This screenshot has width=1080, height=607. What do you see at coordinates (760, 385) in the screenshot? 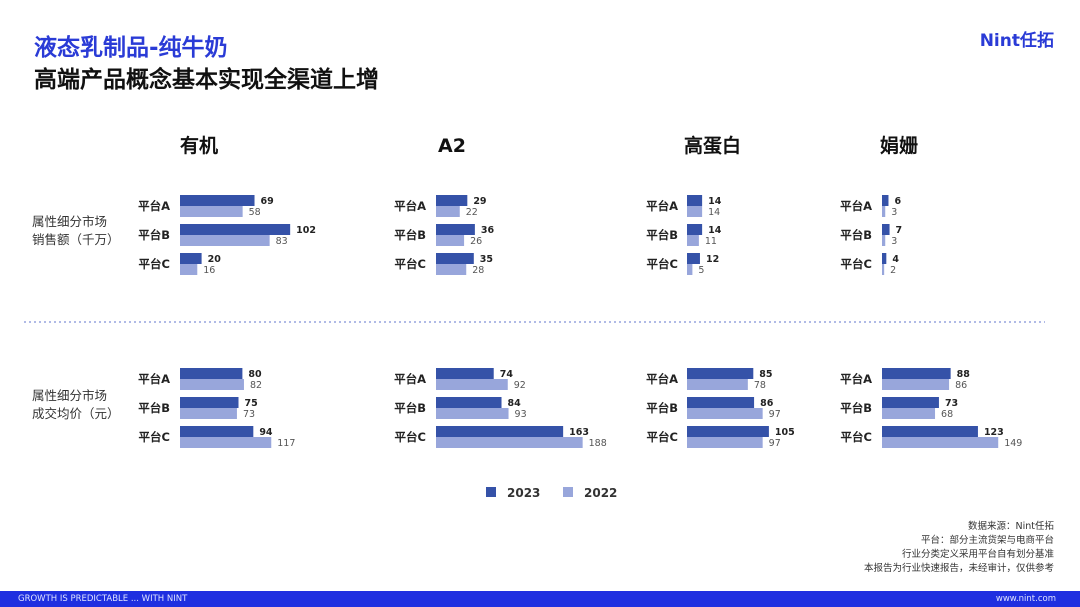
I see `data-label-2022: 78` at bounding box center [760, 385].